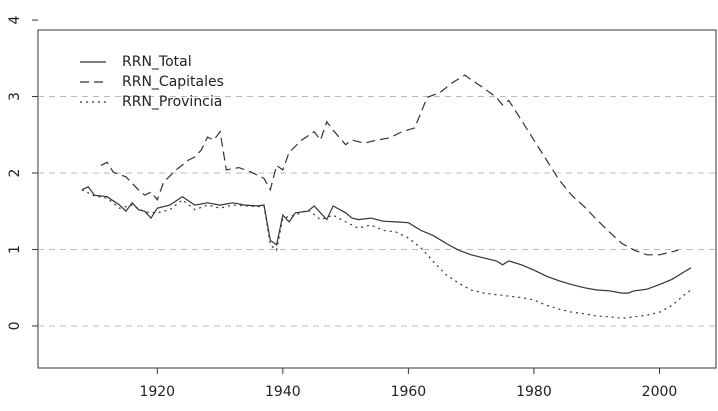  What do you see at coordinates (15, 249) in the screenshot?
I see `y-tick-label: 1` at bounding box center [15, 249].